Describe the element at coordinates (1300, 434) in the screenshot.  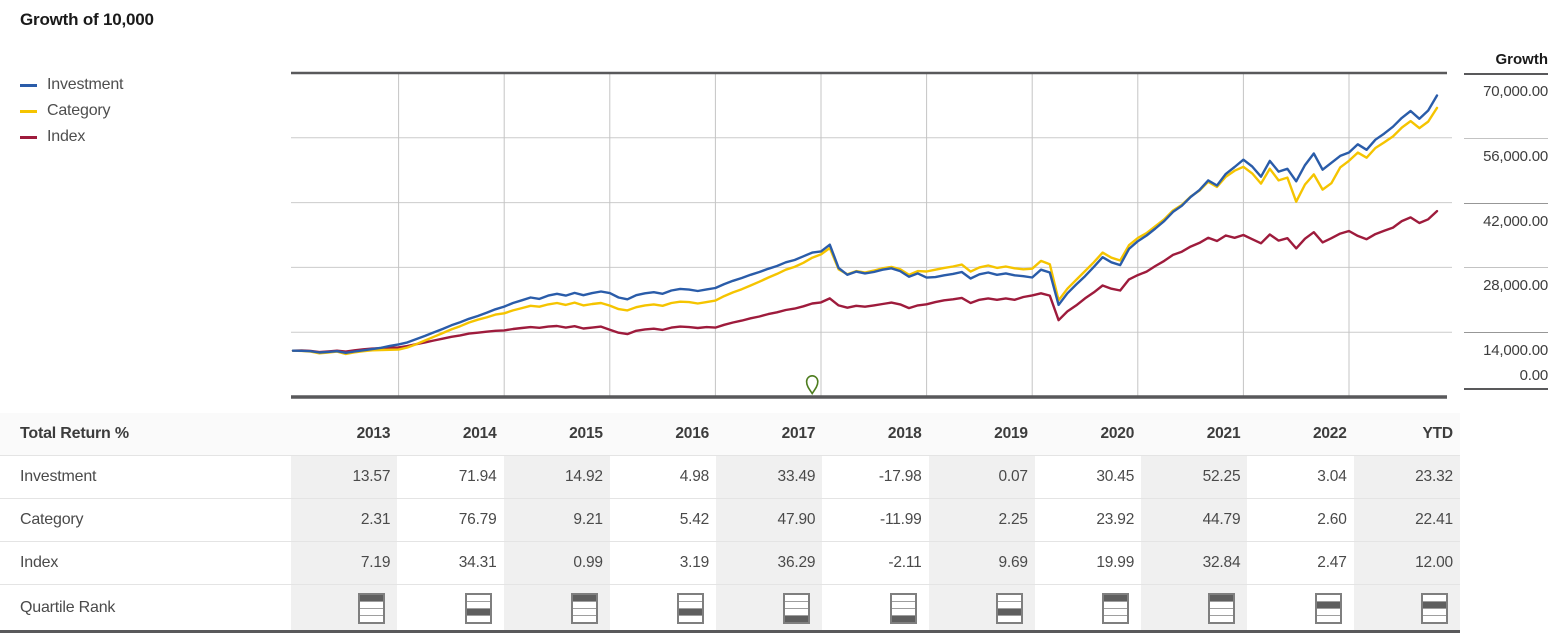
I see `year-header-2022: 2022` at that location.